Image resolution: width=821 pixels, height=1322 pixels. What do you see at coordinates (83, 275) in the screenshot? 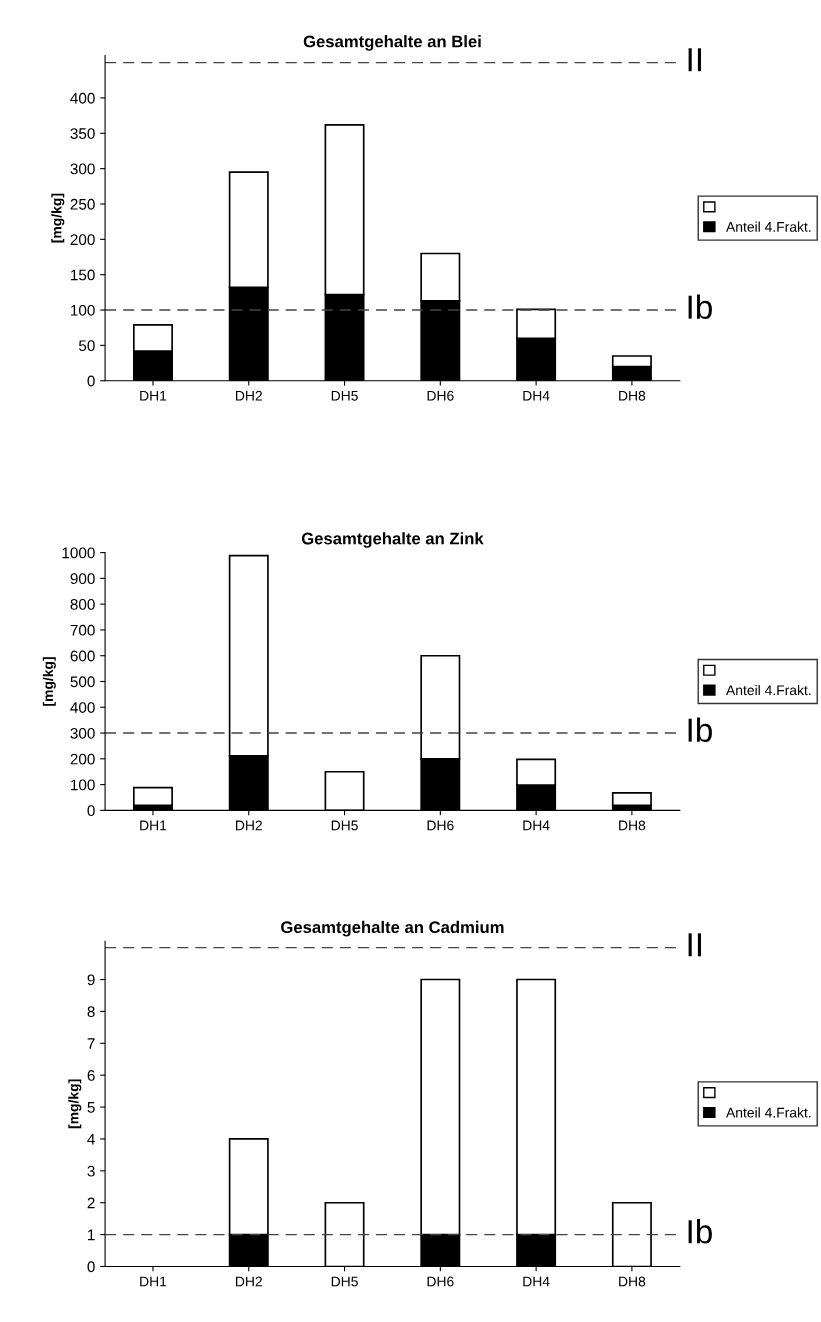
I see `y-tick-label: 150` at bounding box center [83, 275].